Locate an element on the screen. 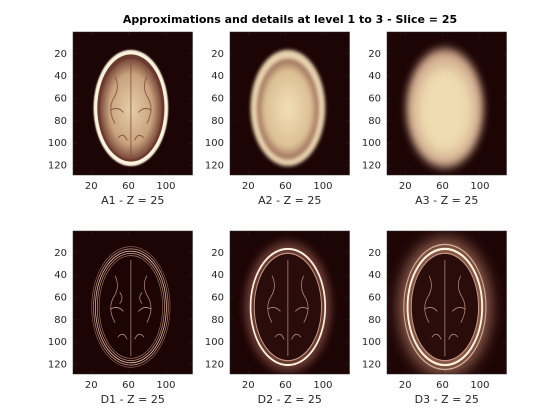 This screenshot has height=420, width=560. x-axis-label: D3 - Z = 25 is located at coordinates (447, 399).